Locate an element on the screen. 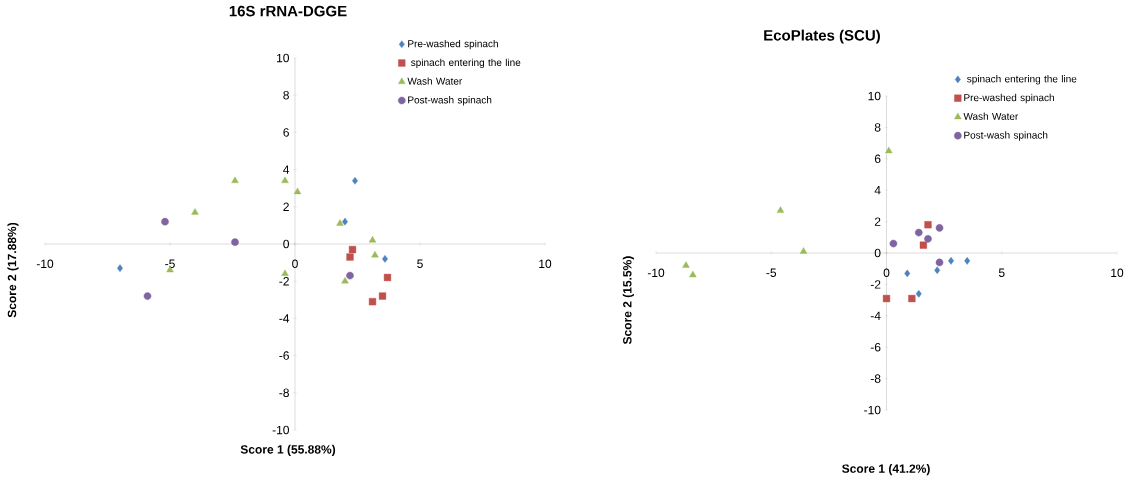 The width and height of the screenshot is (1136, 491). x-axis-title: Score 1 (41.2%) is located at coordinates (886, 470).